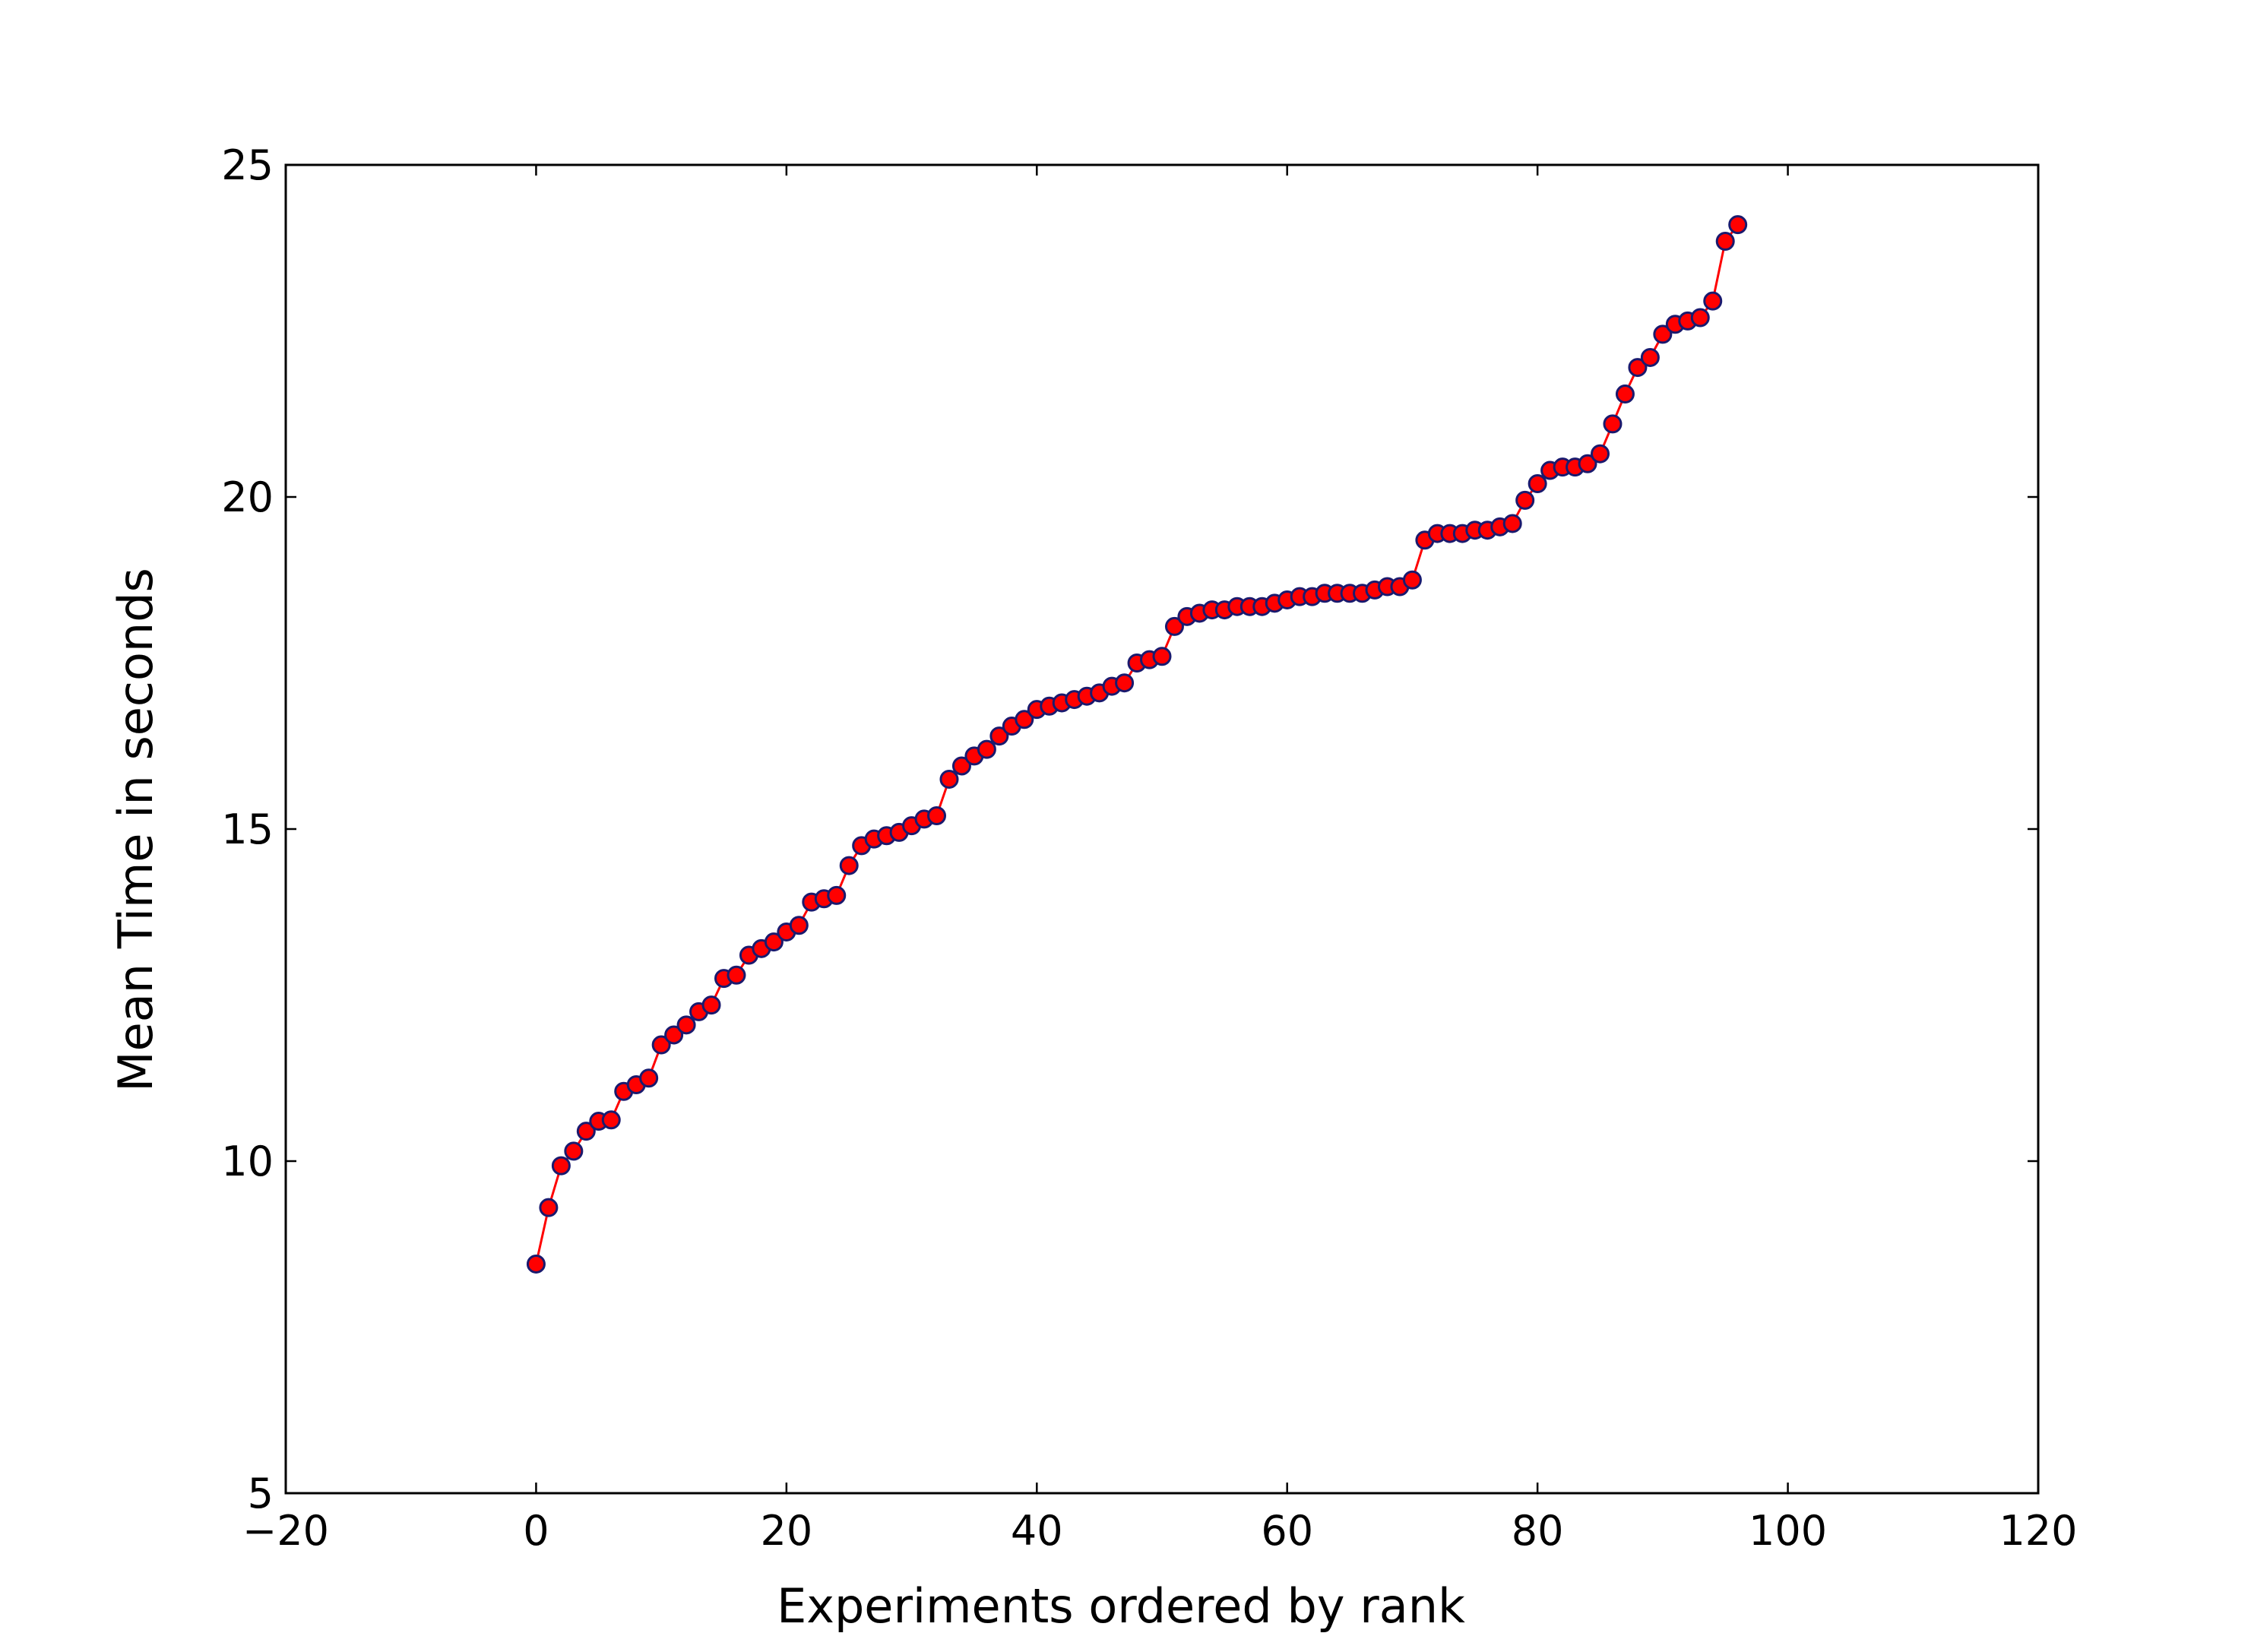  Describe the element at coordinates (2038, 1531) in the screenshot. I see `x-tick-label: 120` at that location.